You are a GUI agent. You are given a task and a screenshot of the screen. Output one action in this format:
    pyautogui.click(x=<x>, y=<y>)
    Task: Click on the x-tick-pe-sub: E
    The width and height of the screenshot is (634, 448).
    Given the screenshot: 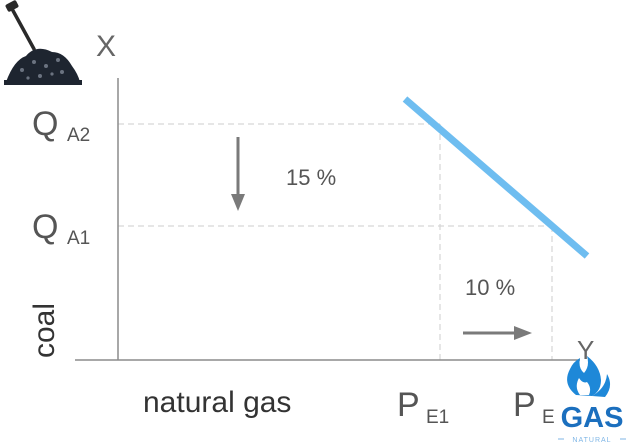 What is the action you would take?
    pyautogui.click(x=548, y=417)
    